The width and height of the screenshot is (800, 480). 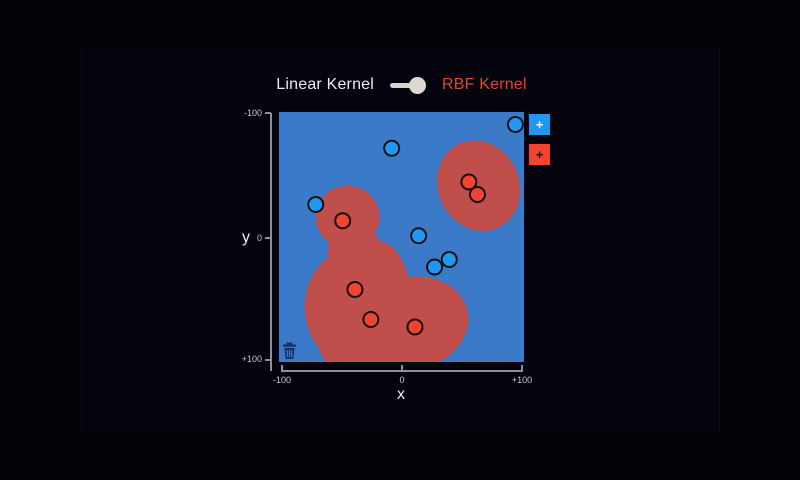 What do you see at coordinates (539, 124) in the screenshot?
I see `add-blue-point-button: +` at bounding box center [539, 124].